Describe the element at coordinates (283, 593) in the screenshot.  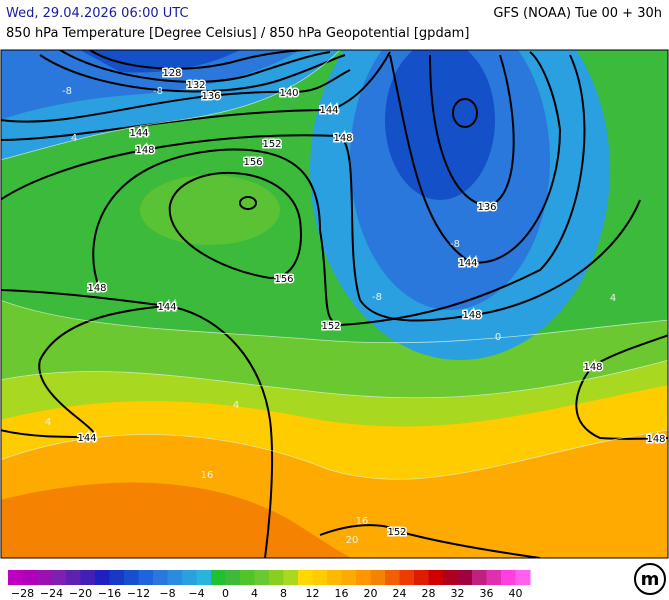
I see `legend-tick-label: 8` at that location.